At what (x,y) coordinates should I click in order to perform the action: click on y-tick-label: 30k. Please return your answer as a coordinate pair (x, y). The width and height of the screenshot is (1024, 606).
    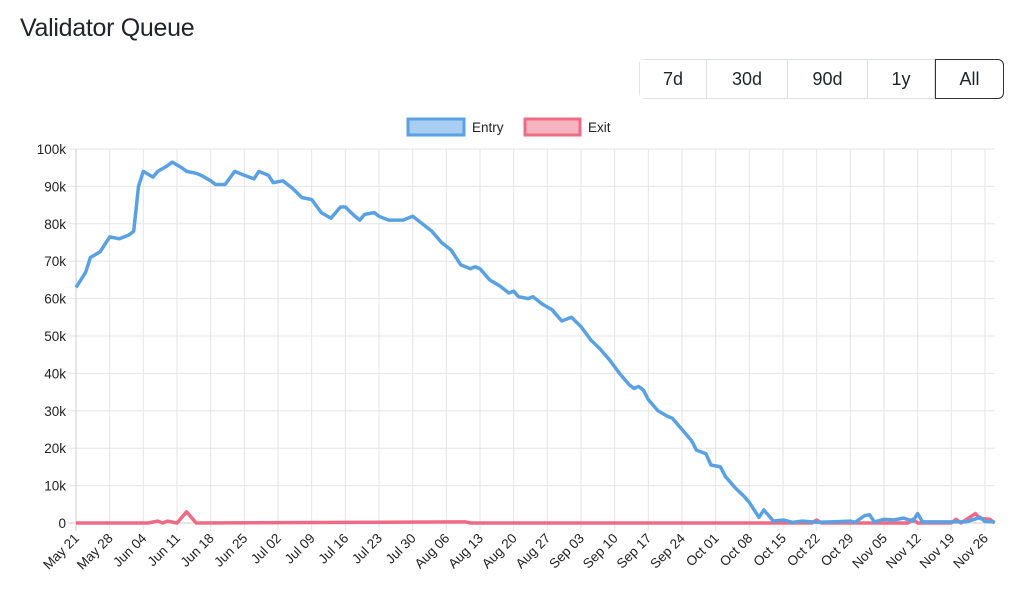
    Looking at the image, I should click on (55, 411).